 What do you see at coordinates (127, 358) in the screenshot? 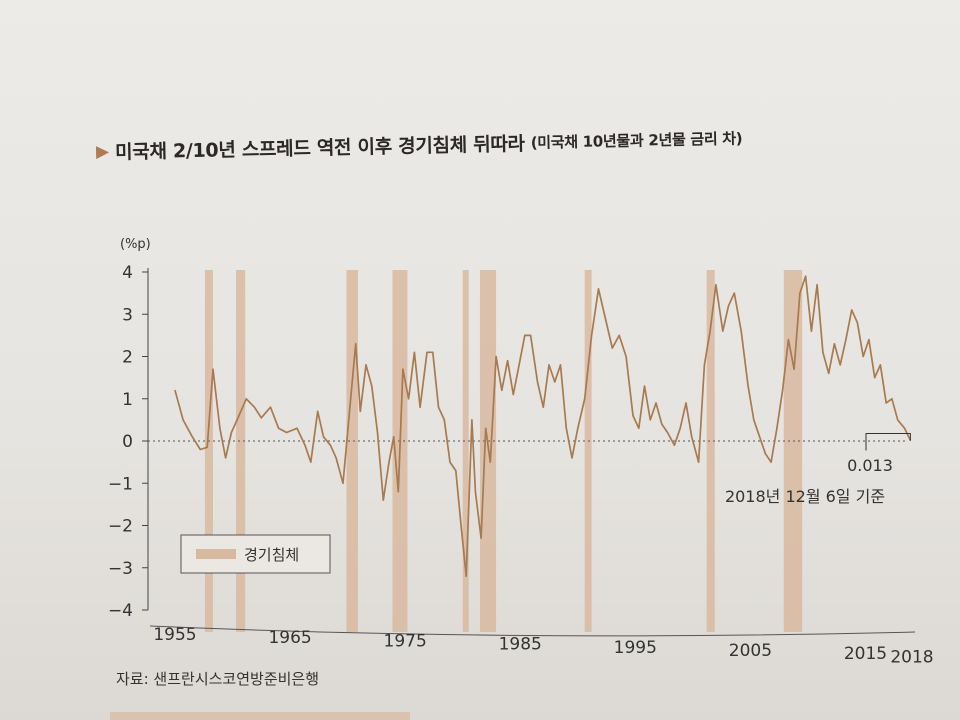
I see `y-tick-label: 2` at bounding box center [127, 358].